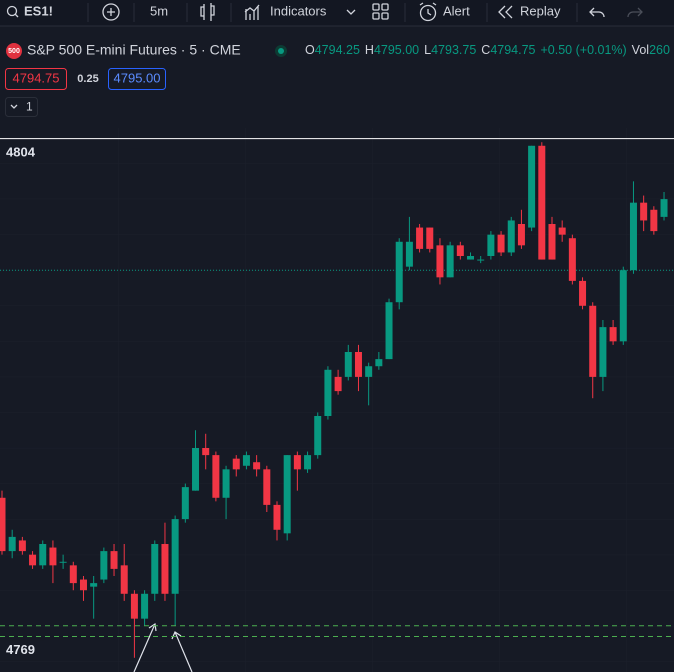 The width and height of the screenshot is (674, 672). Describe the element at coordinates (512, 50) in the screenshot. I see `close-value: 4794.75` at that location.